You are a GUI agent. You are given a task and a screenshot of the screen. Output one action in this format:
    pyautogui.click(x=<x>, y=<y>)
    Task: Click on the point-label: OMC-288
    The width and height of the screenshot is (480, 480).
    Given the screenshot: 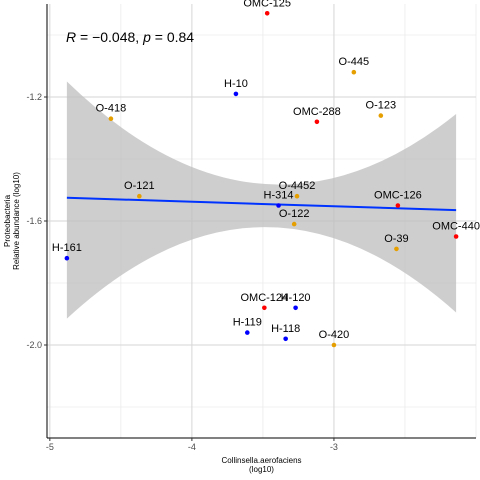 What is the action you would take?
    pyautogui.click(x=317, y=112)
    